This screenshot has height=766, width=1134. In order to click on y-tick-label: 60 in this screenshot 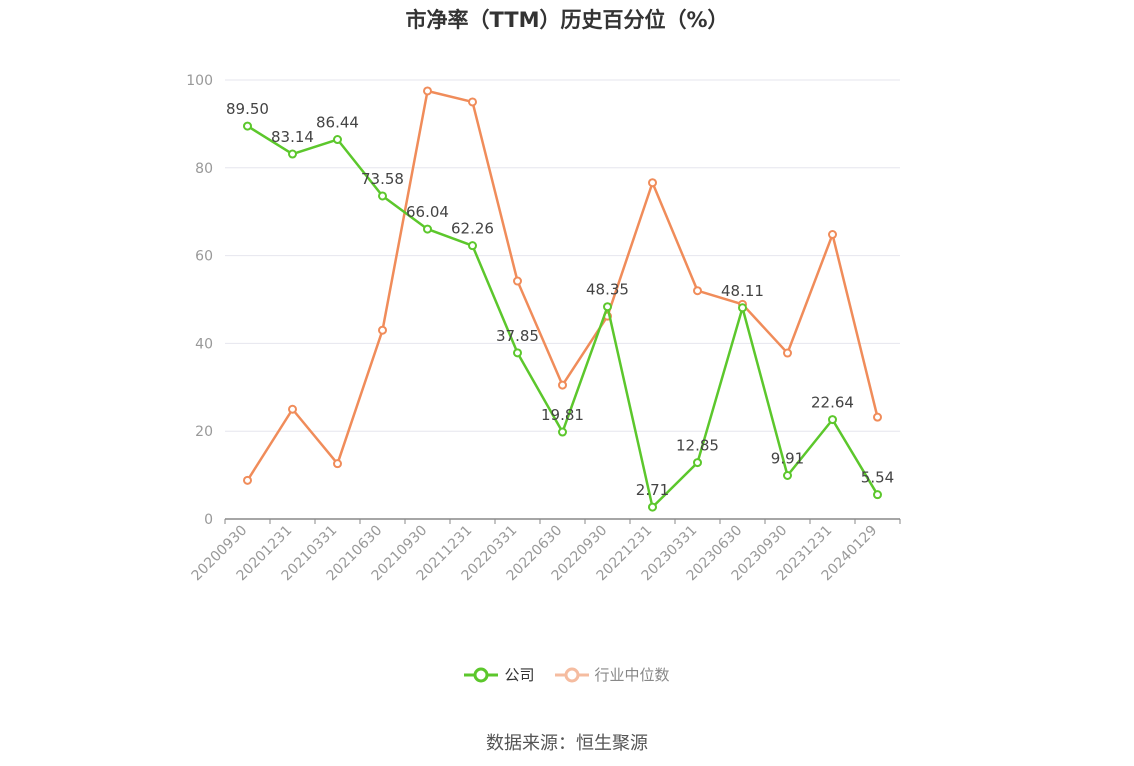, I will do `click(204, 257)`.